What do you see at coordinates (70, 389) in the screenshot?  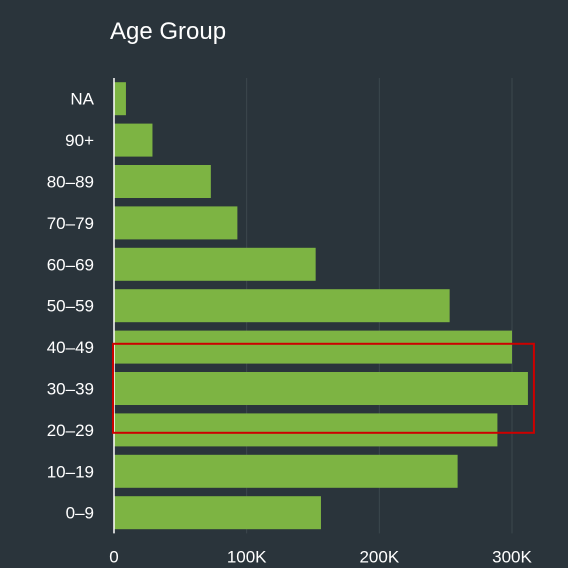 I see `category-label-7: 30–39` at bounding box center [70, 389].